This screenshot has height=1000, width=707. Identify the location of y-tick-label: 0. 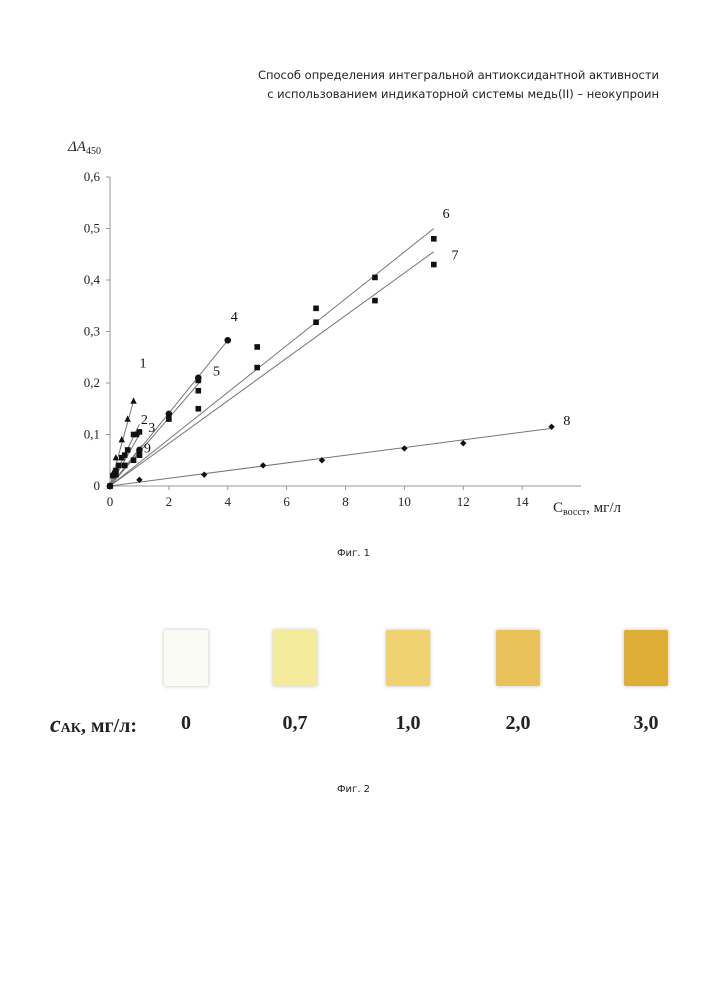
(97, 485).